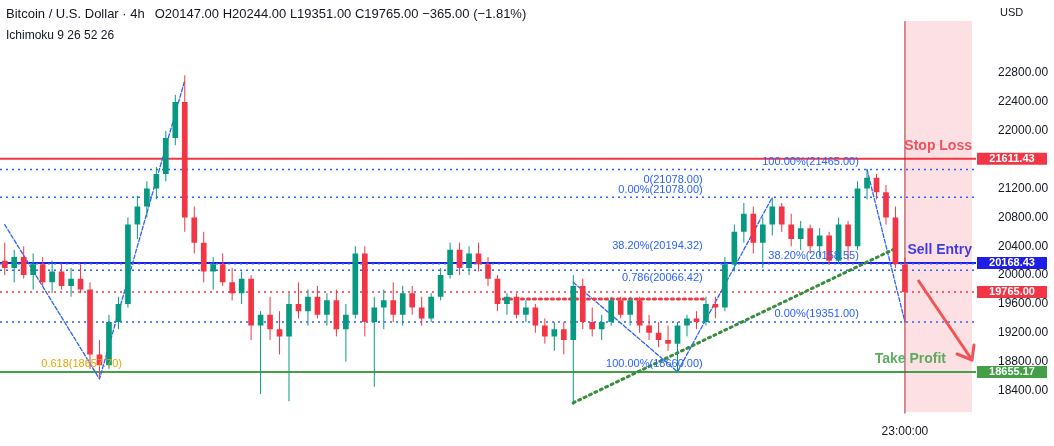 This screenshot has width=1054, height=446. What do you see at coordinates (940, 248) in the screenshot?
I see `ref-line-label: Sell Entry` at bounding box center [940, 248].